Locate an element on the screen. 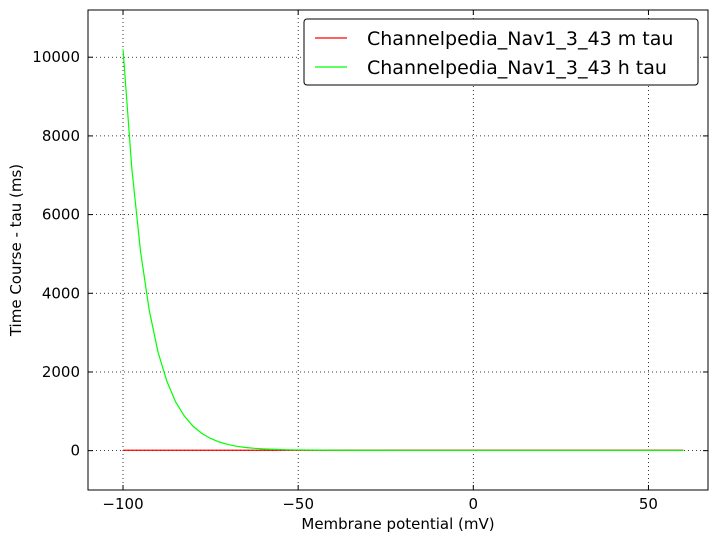 This screenshot has height=542, width=717. x-axis-label: Membrane potential (mV) is located at coordinates (397, 524).